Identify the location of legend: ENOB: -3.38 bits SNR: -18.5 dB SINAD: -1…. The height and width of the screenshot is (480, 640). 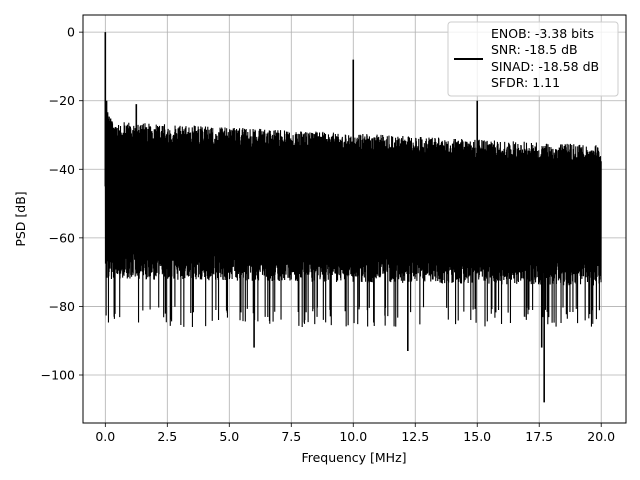
(533, 59).